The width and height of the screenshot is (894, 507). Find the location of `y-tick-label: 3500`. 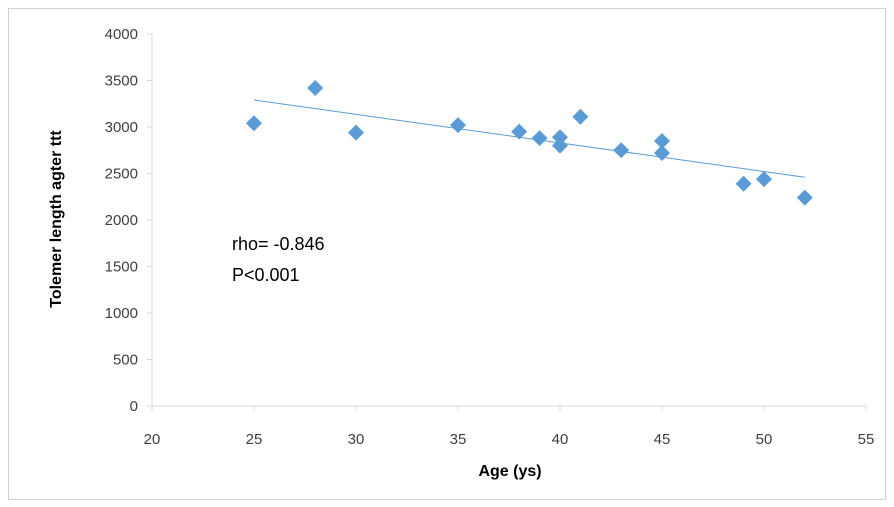

y-tick-label: 3500 is located at coordinates (121, 81).